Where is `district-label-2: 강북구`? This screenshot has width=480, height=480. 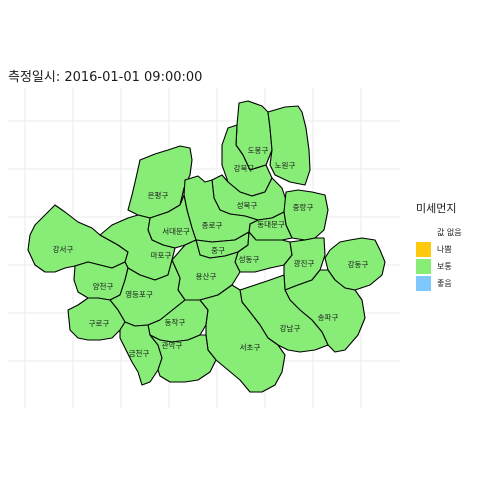 district-label-2: 강북구 is located at coordinates (244, 168).